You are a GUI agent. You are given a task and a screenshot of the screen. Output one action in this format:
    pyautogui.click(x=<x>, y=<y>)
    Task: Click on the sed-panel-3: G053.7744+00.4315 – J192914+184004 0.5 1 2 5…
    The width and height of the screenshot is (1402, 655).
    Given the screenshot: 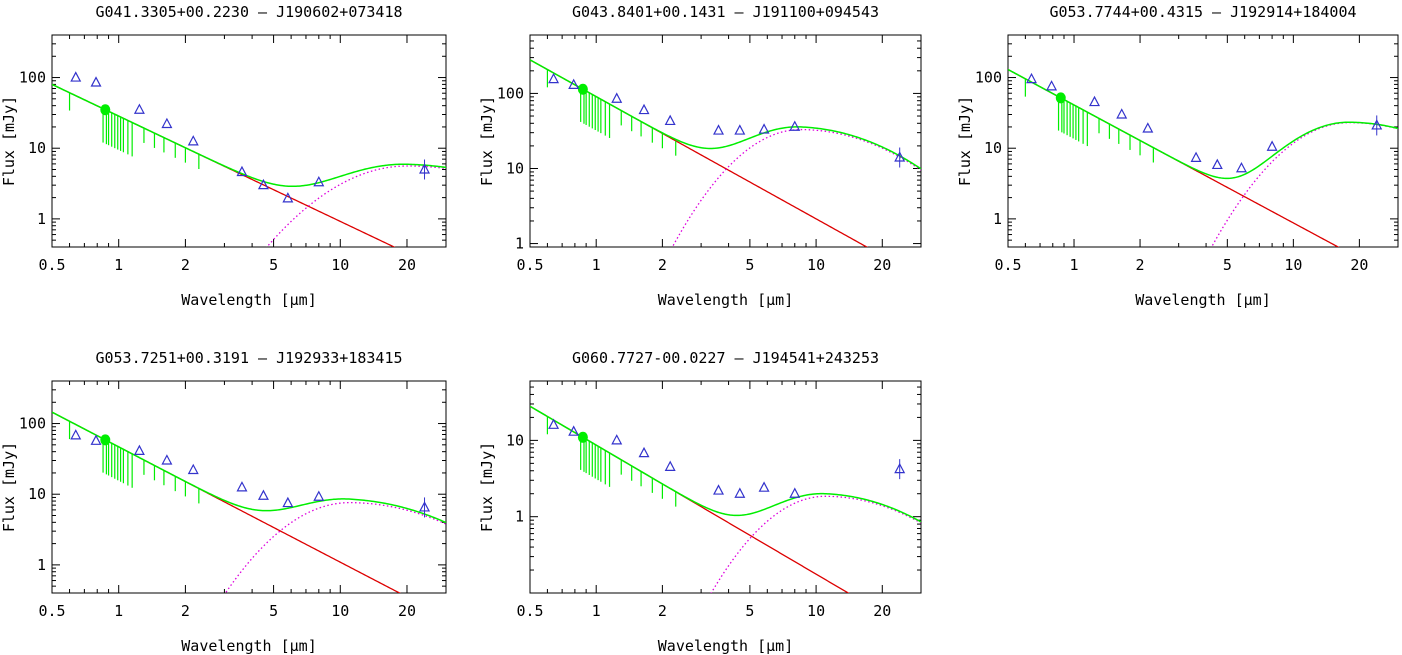 What is the action you would take?
    pyautogui.click(x=1177, y=156)
    